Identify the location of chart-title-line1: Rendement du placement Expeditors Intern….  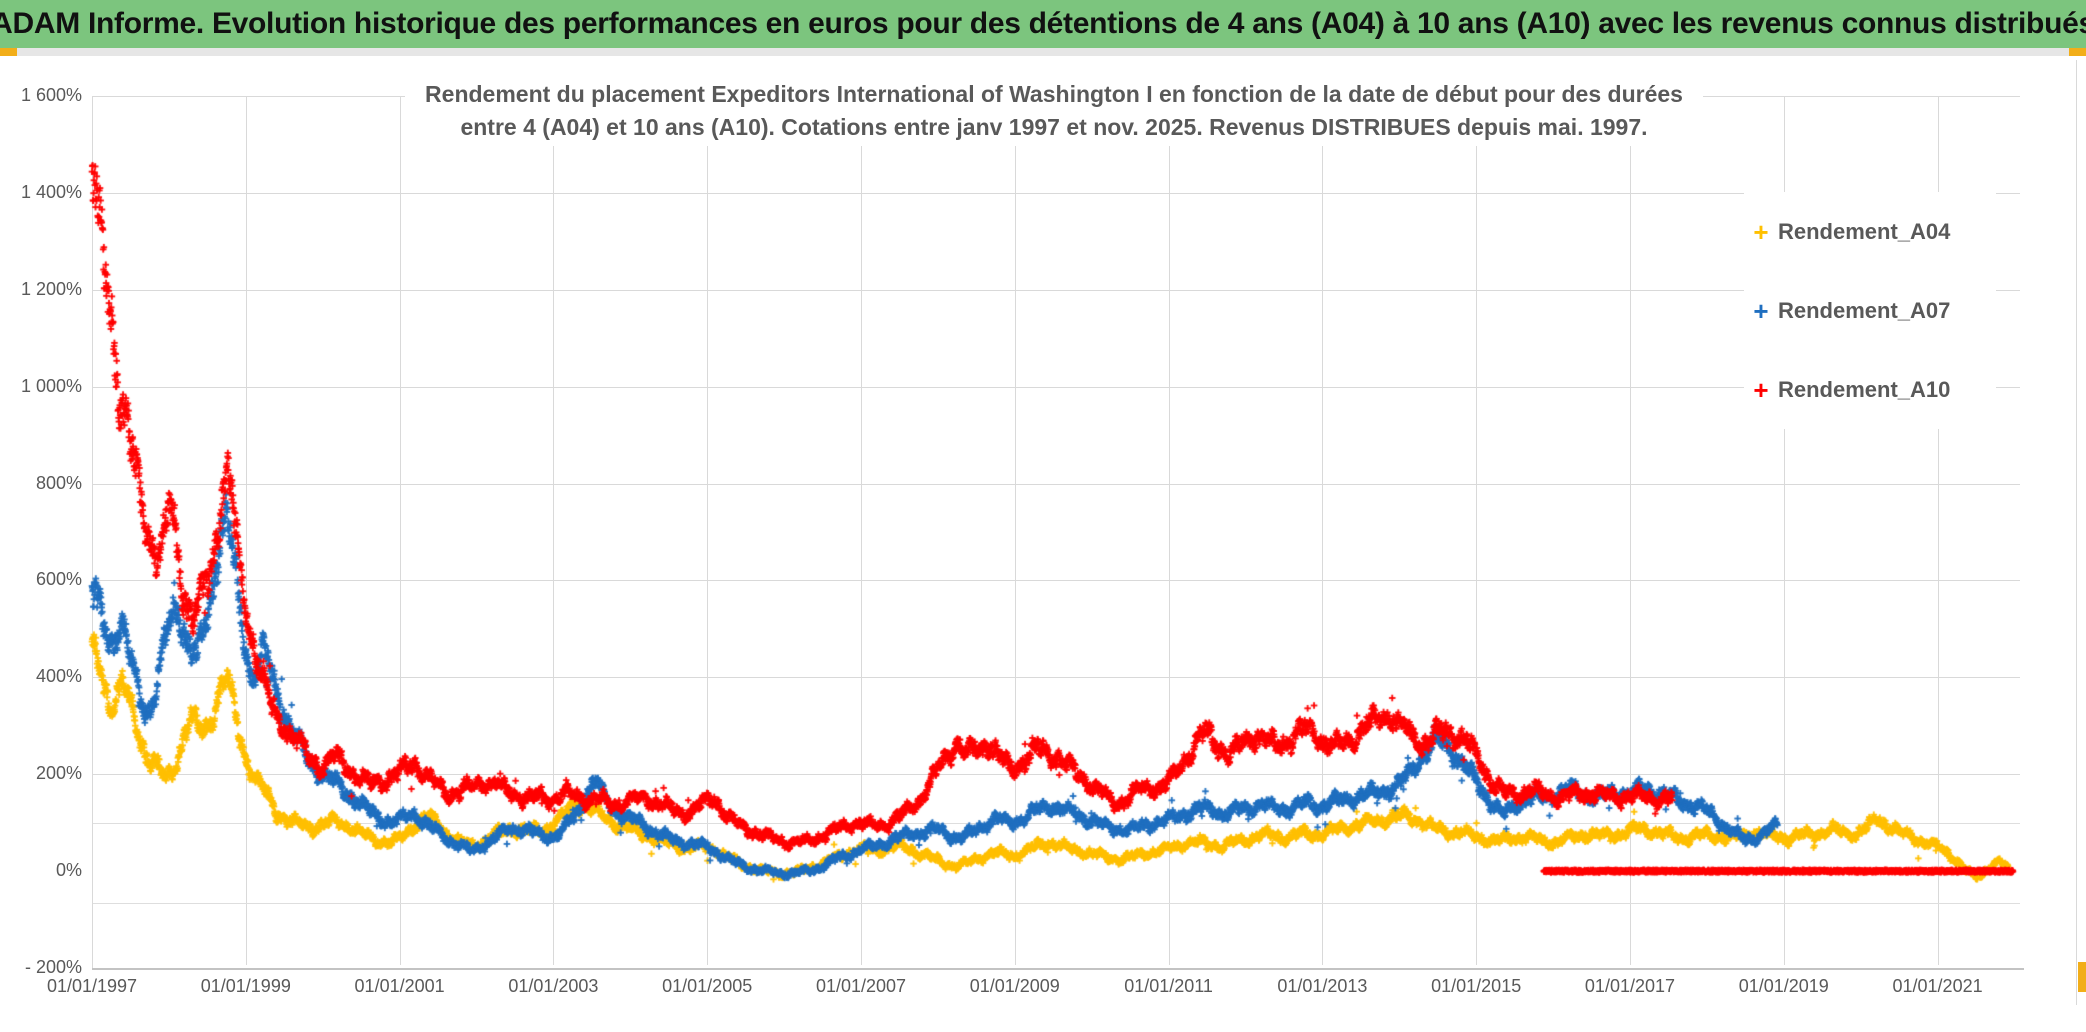
(1054, 94).